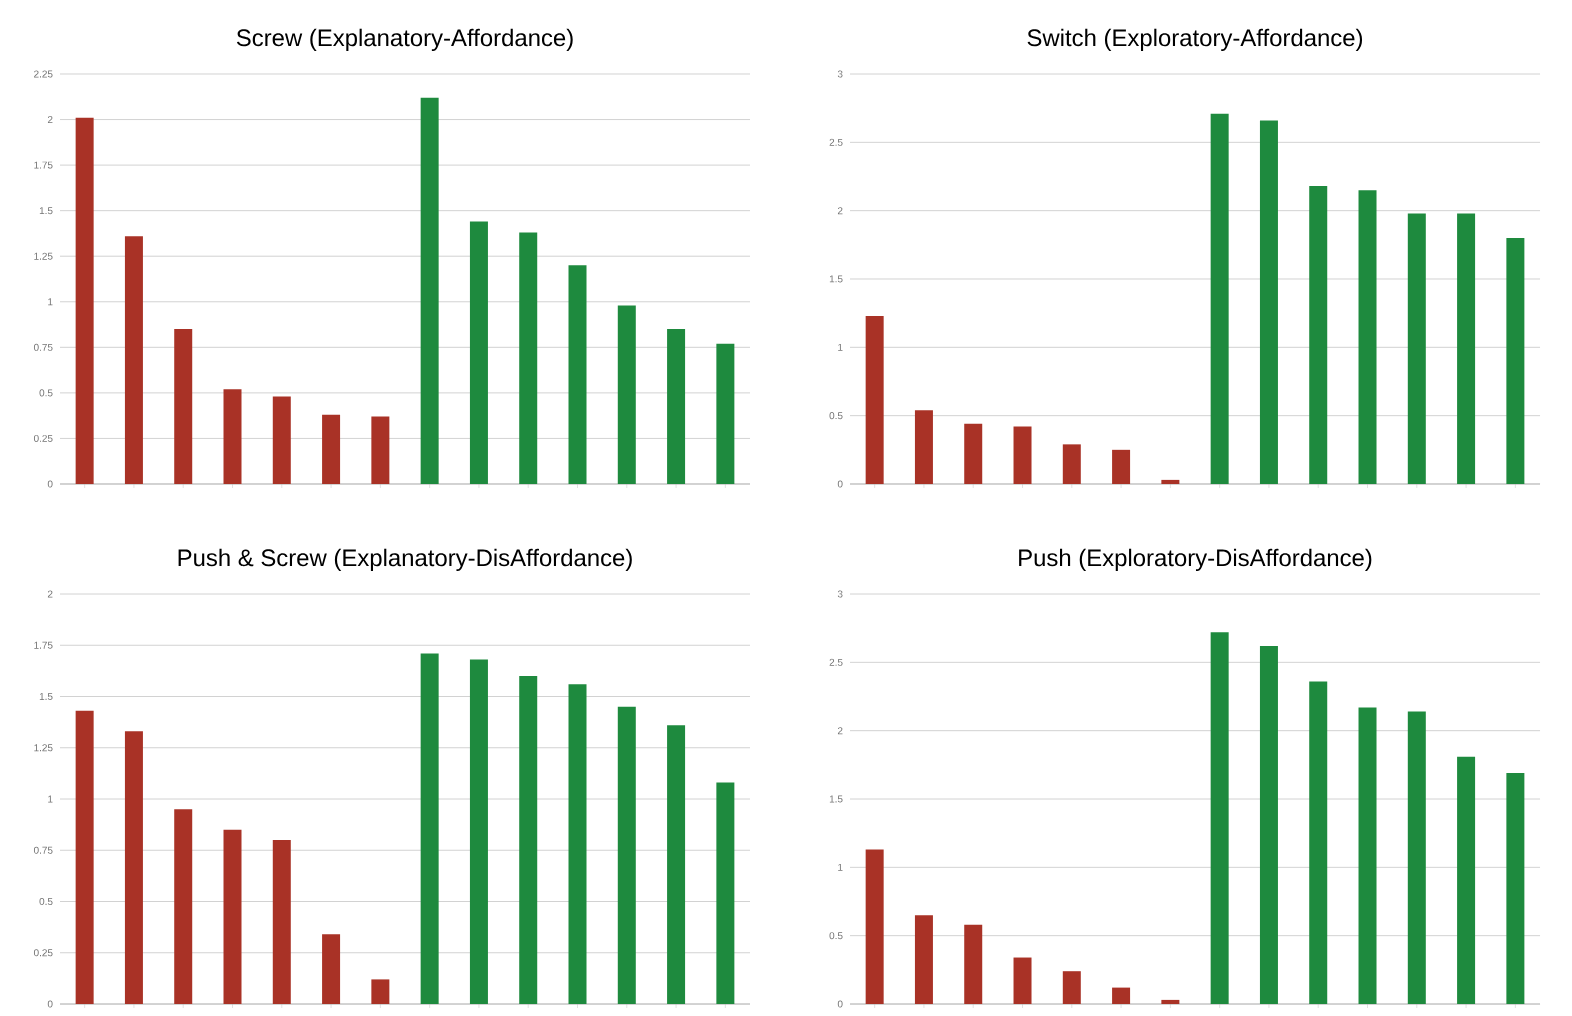  What do you see at coordinates (1195, 560) in the screenshot?
I see `chart-title: Push (Exploratory-DisAffordance)` at bounding box center [1195, 560].